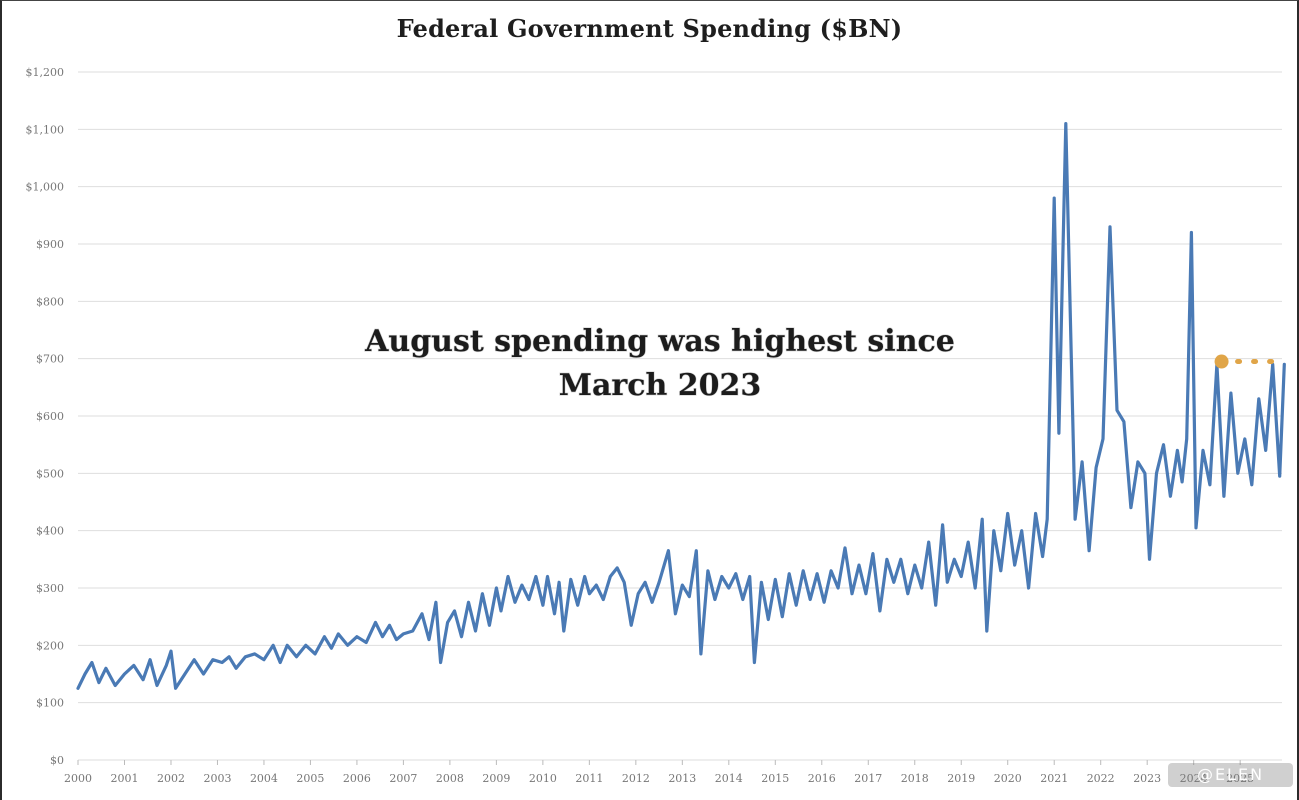  Describe the element at coordinates (357, 778) in the screenshot. I see `x-tick-label: 2006` at that location.